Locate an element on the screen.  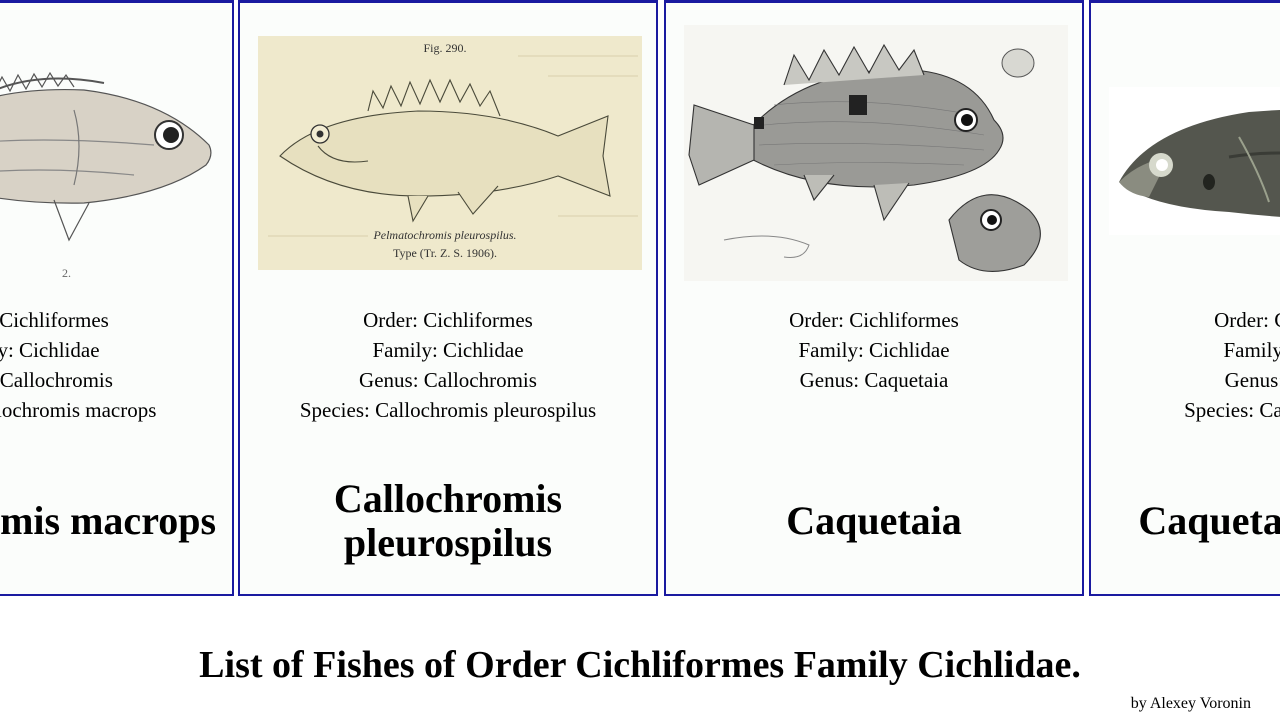
fish-photo is located at coordinates (1194, 161).